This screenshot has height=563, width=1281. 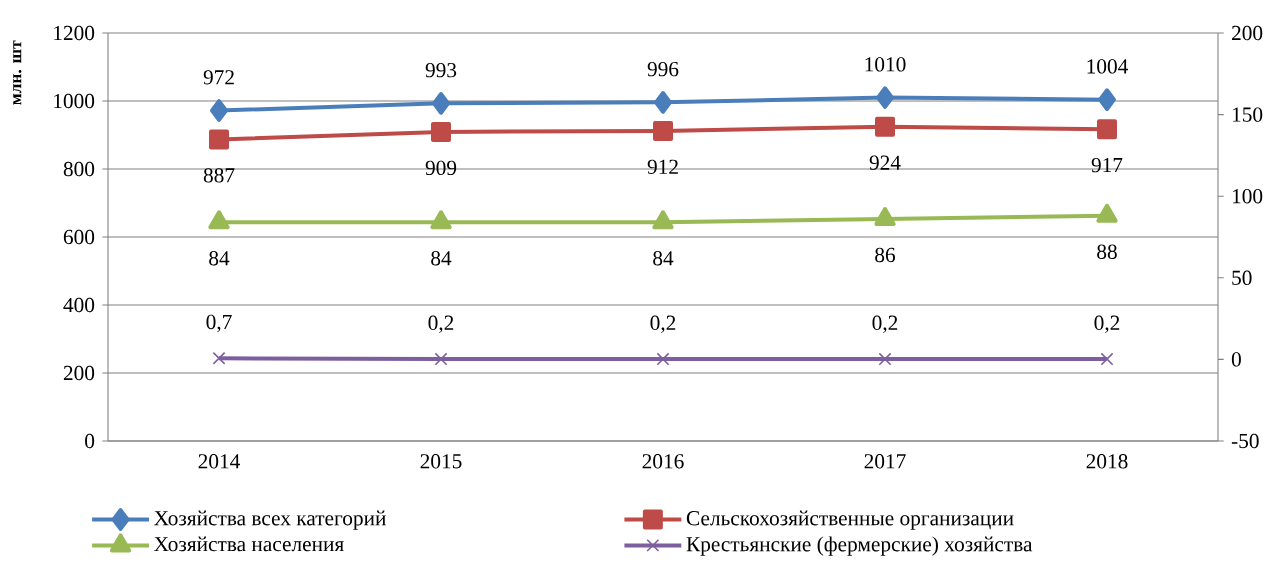 What do you see at coordinates (663, 461) in the screenshot?
I see `x-tick-label: 2016` at bounding box center [663, 461].